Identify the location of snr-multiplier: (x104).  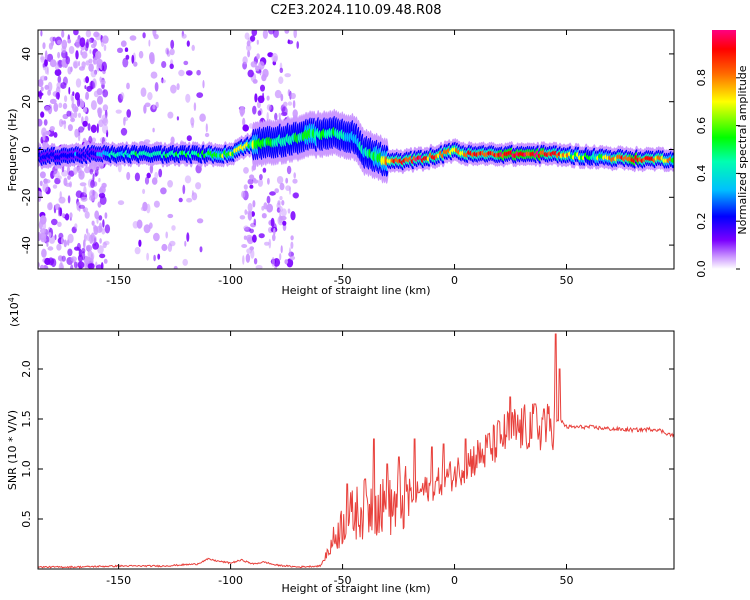
(14, 310).